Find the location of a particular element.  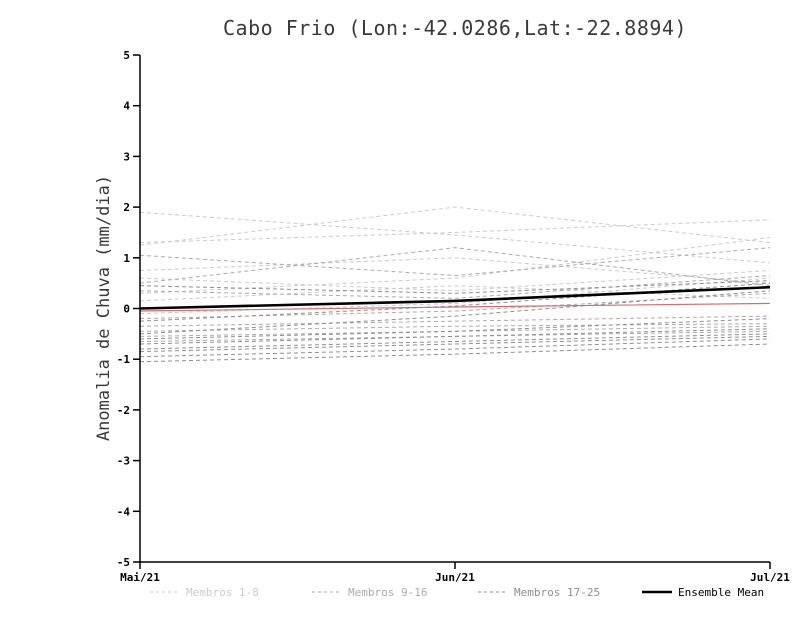

chart-title: Cabo Frio (Lon:-42.0286,Lat:-22.8894) is located at coordinates (455, 28).